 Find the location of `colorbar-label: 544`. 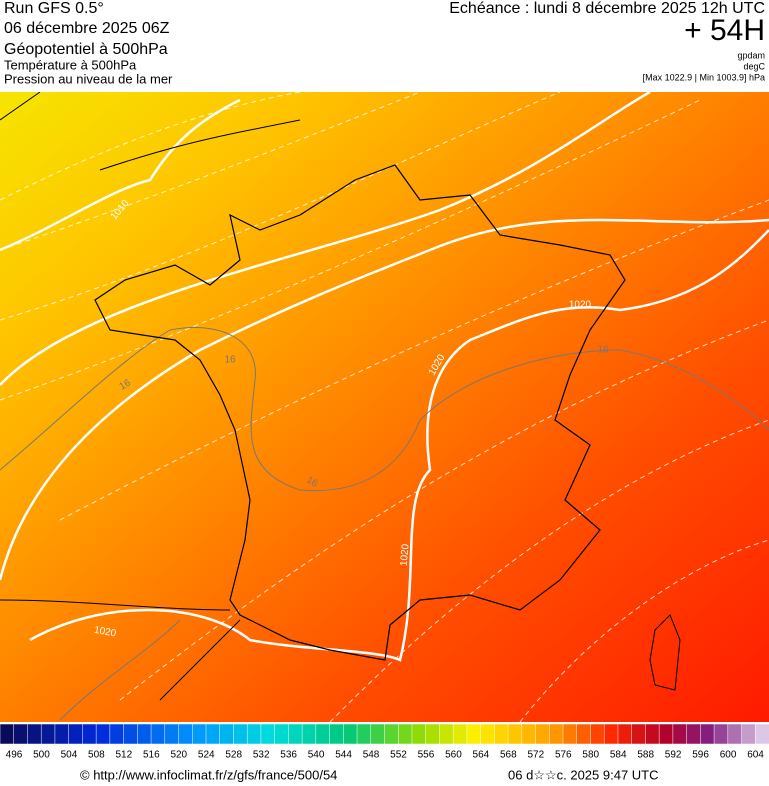

colorbar-label: 544 is located at coordinates (343, 755).